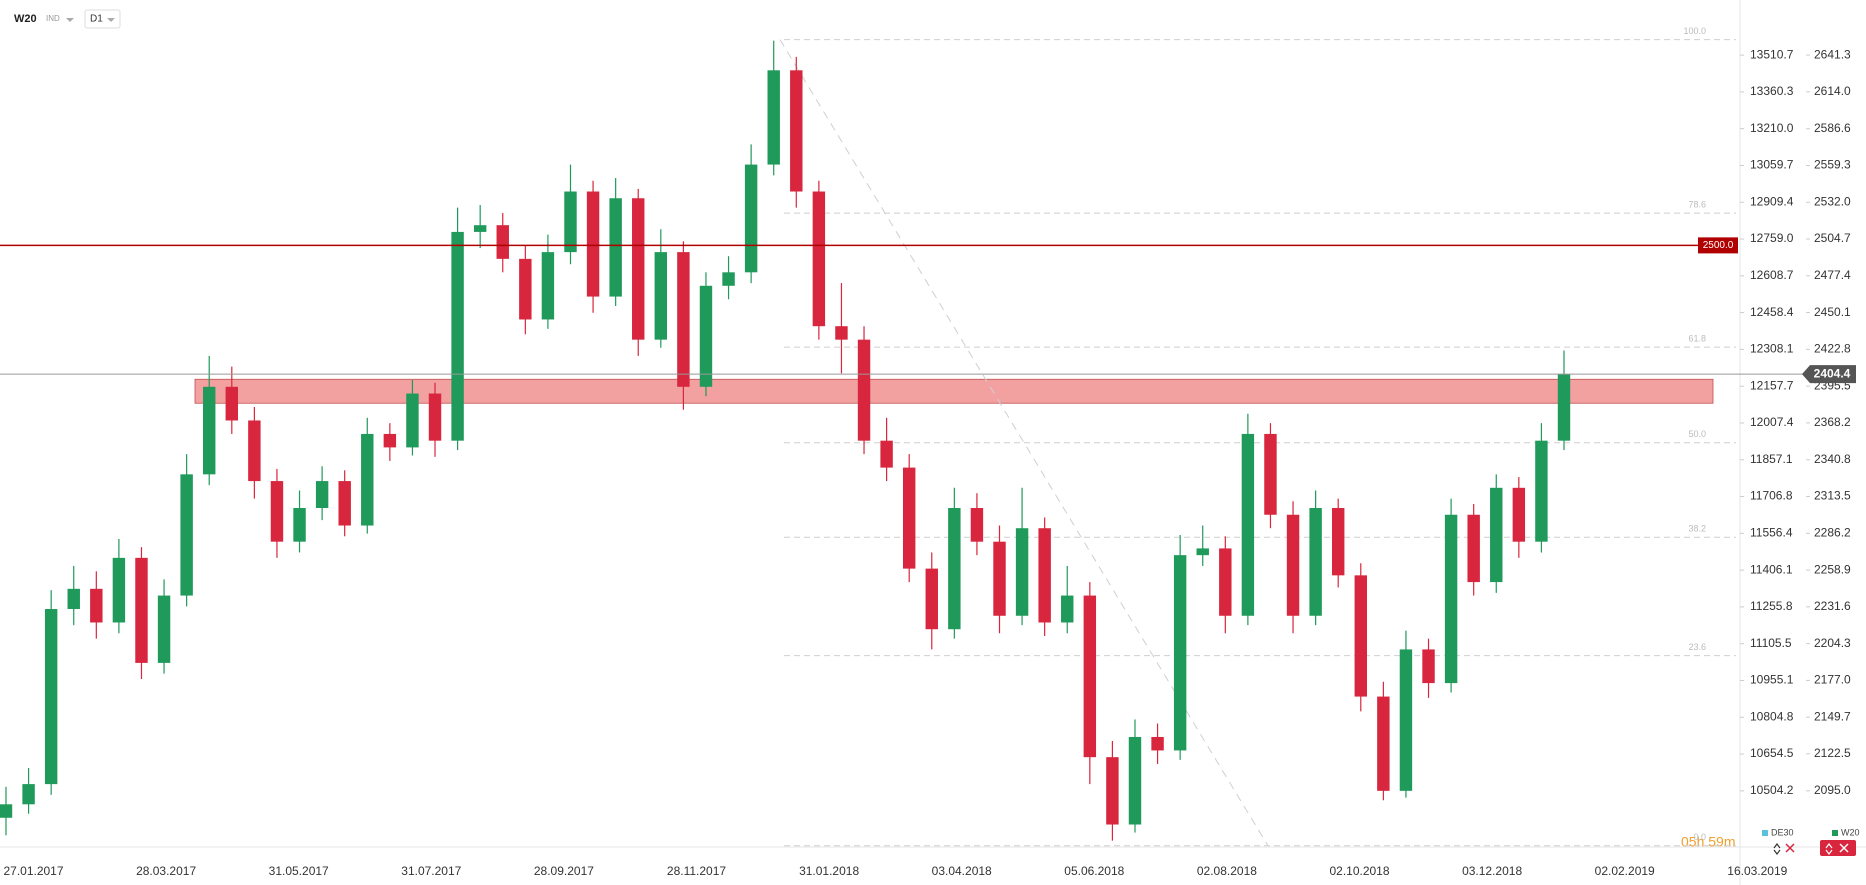  I want to click on y-tick-label: 2122.5, so click(1832, 753).